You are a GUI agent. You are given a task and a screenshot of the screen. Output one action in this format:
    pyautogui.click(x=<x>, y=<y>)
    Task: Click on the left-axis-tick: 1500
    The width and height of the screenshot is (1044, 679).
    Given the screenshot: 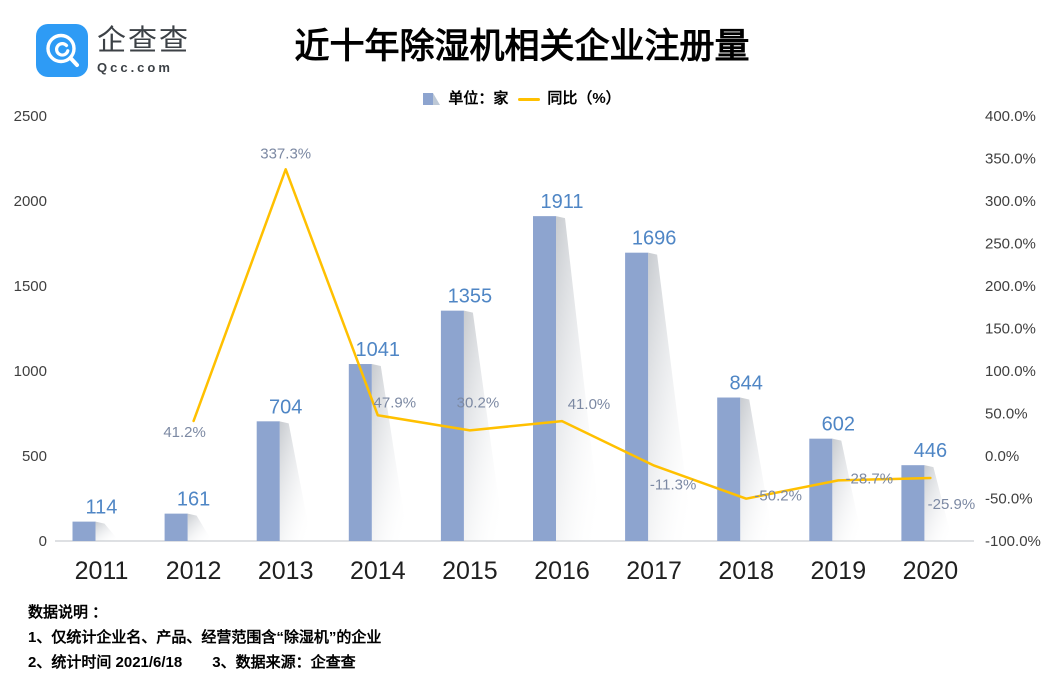 What is the action you would take?
    pyautogui.click(x=30, y=286)
    